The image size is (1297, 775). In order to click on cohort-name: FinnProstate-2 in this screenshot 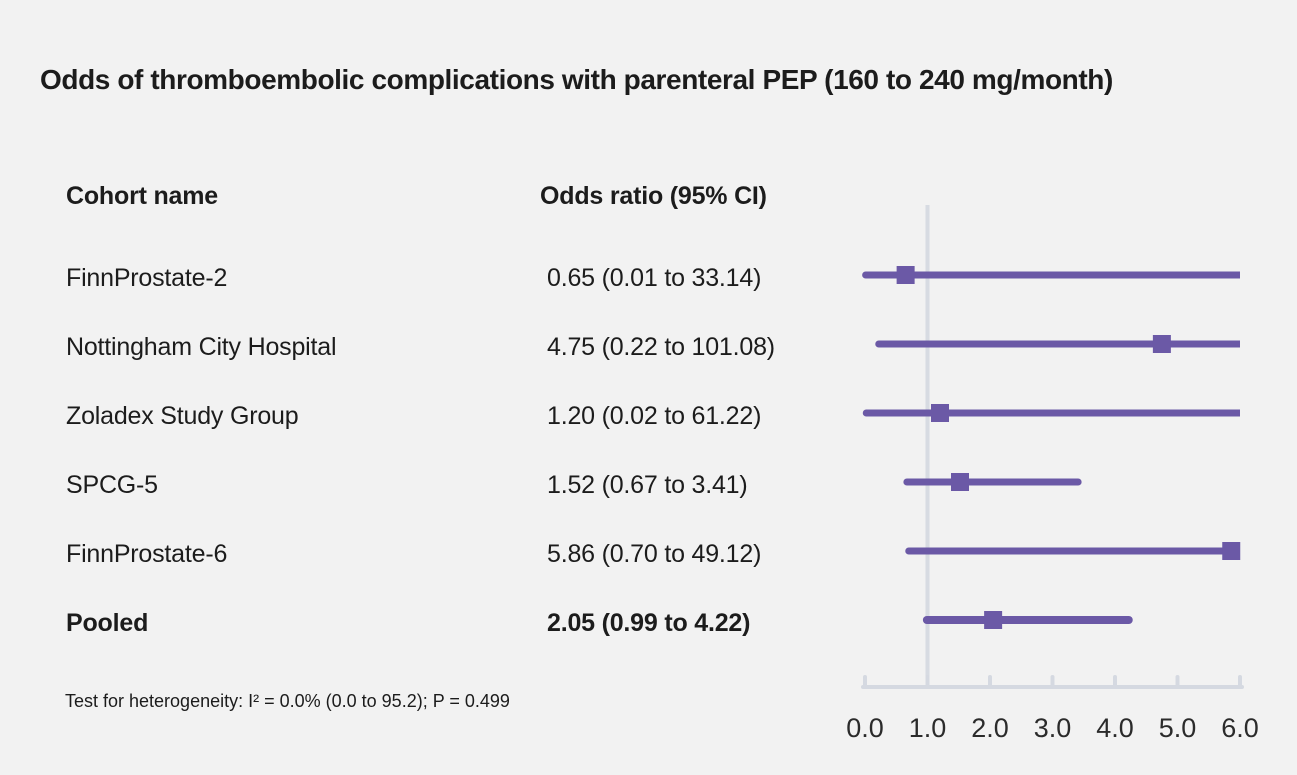, I will do `click(147, 278)`.